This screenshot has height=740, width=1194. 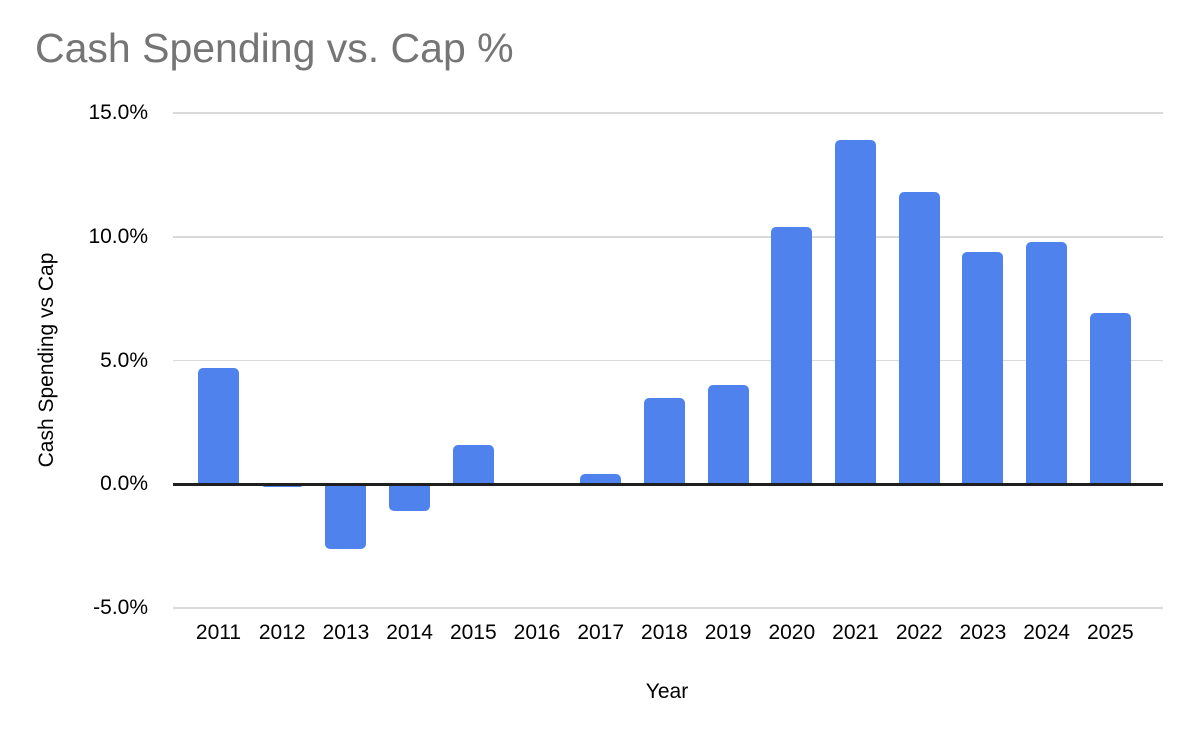 I want to click on x-tick-label-2017: 2017, so click(x=601, y=632).